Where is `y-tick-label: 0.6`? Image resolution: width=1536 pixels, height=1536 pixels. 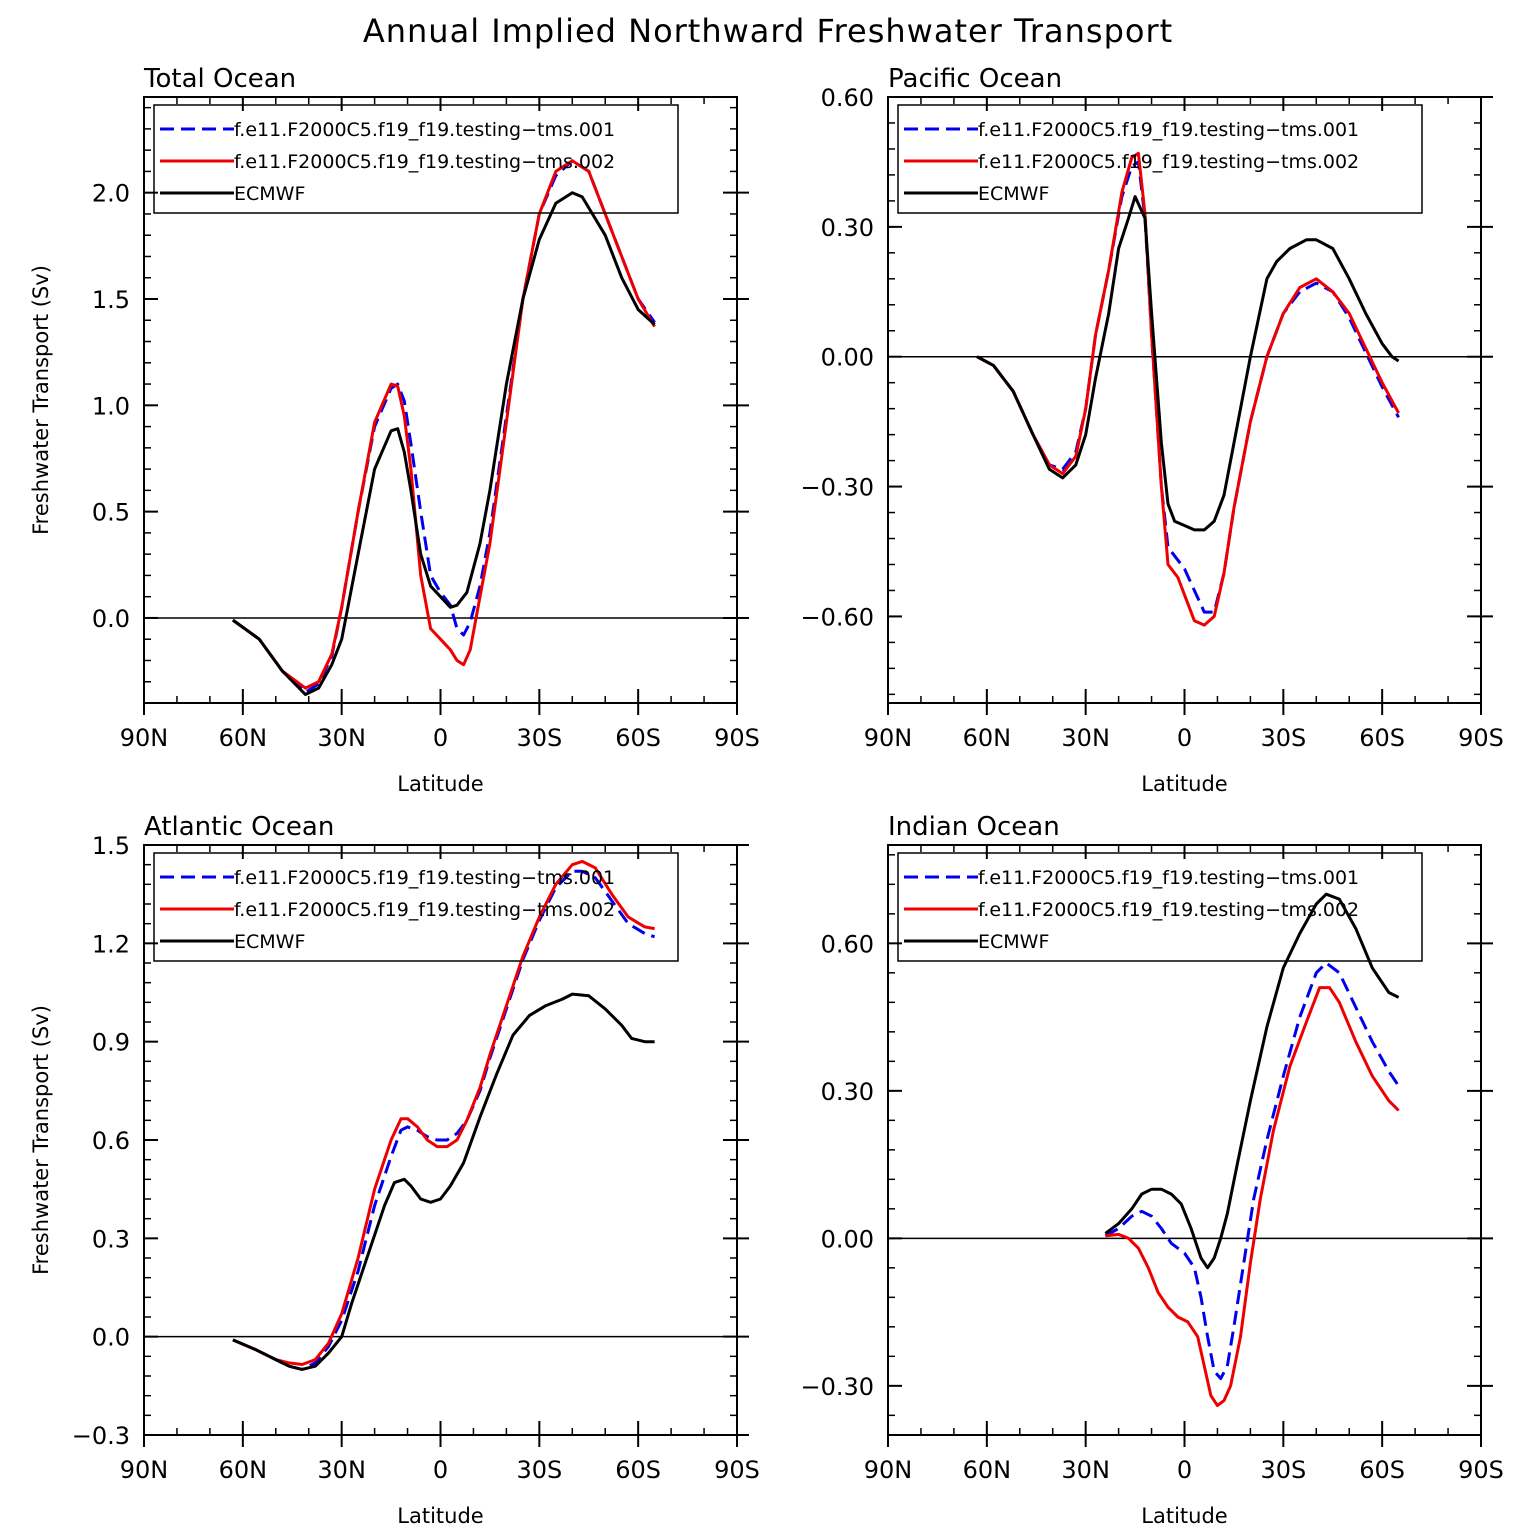 y-tick-label: 0.6 is located at coordinates (111, 1141).